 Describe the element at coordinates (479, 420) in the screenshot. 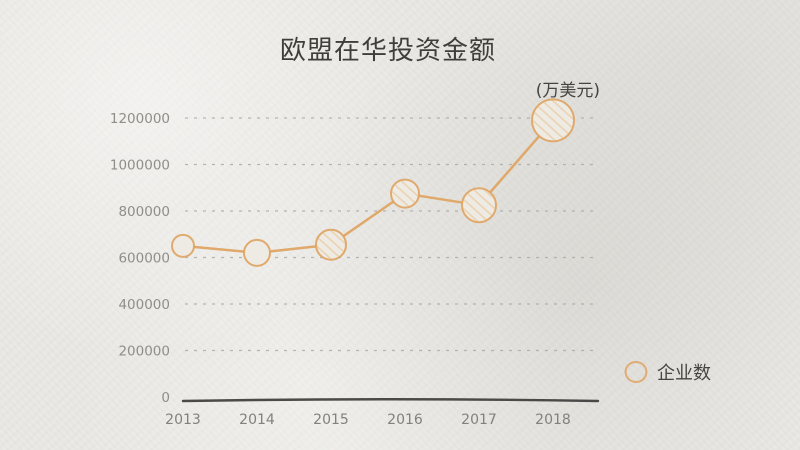

I see `x-tick-label: 2017` at that location.